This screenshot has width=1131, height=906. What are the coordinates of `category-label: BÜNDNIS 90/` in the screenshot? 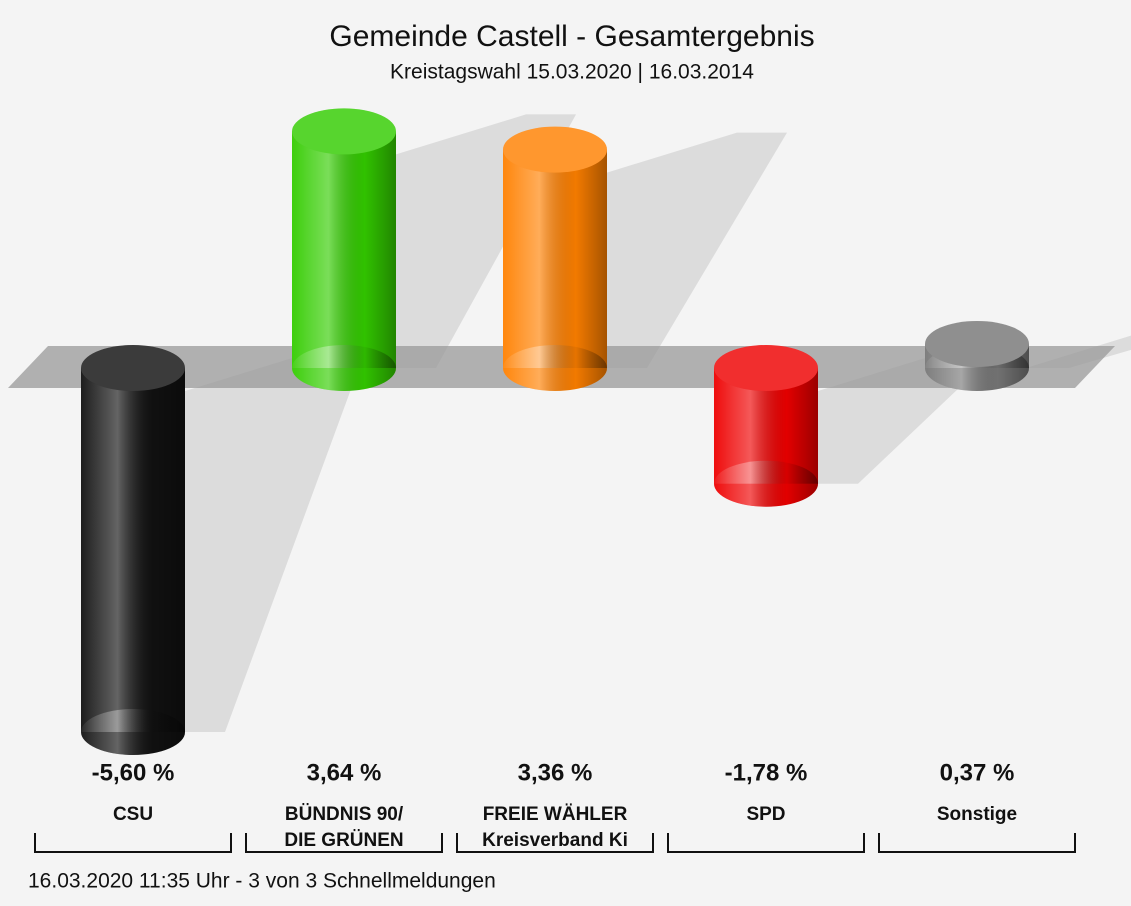 It's located at (344, 814).